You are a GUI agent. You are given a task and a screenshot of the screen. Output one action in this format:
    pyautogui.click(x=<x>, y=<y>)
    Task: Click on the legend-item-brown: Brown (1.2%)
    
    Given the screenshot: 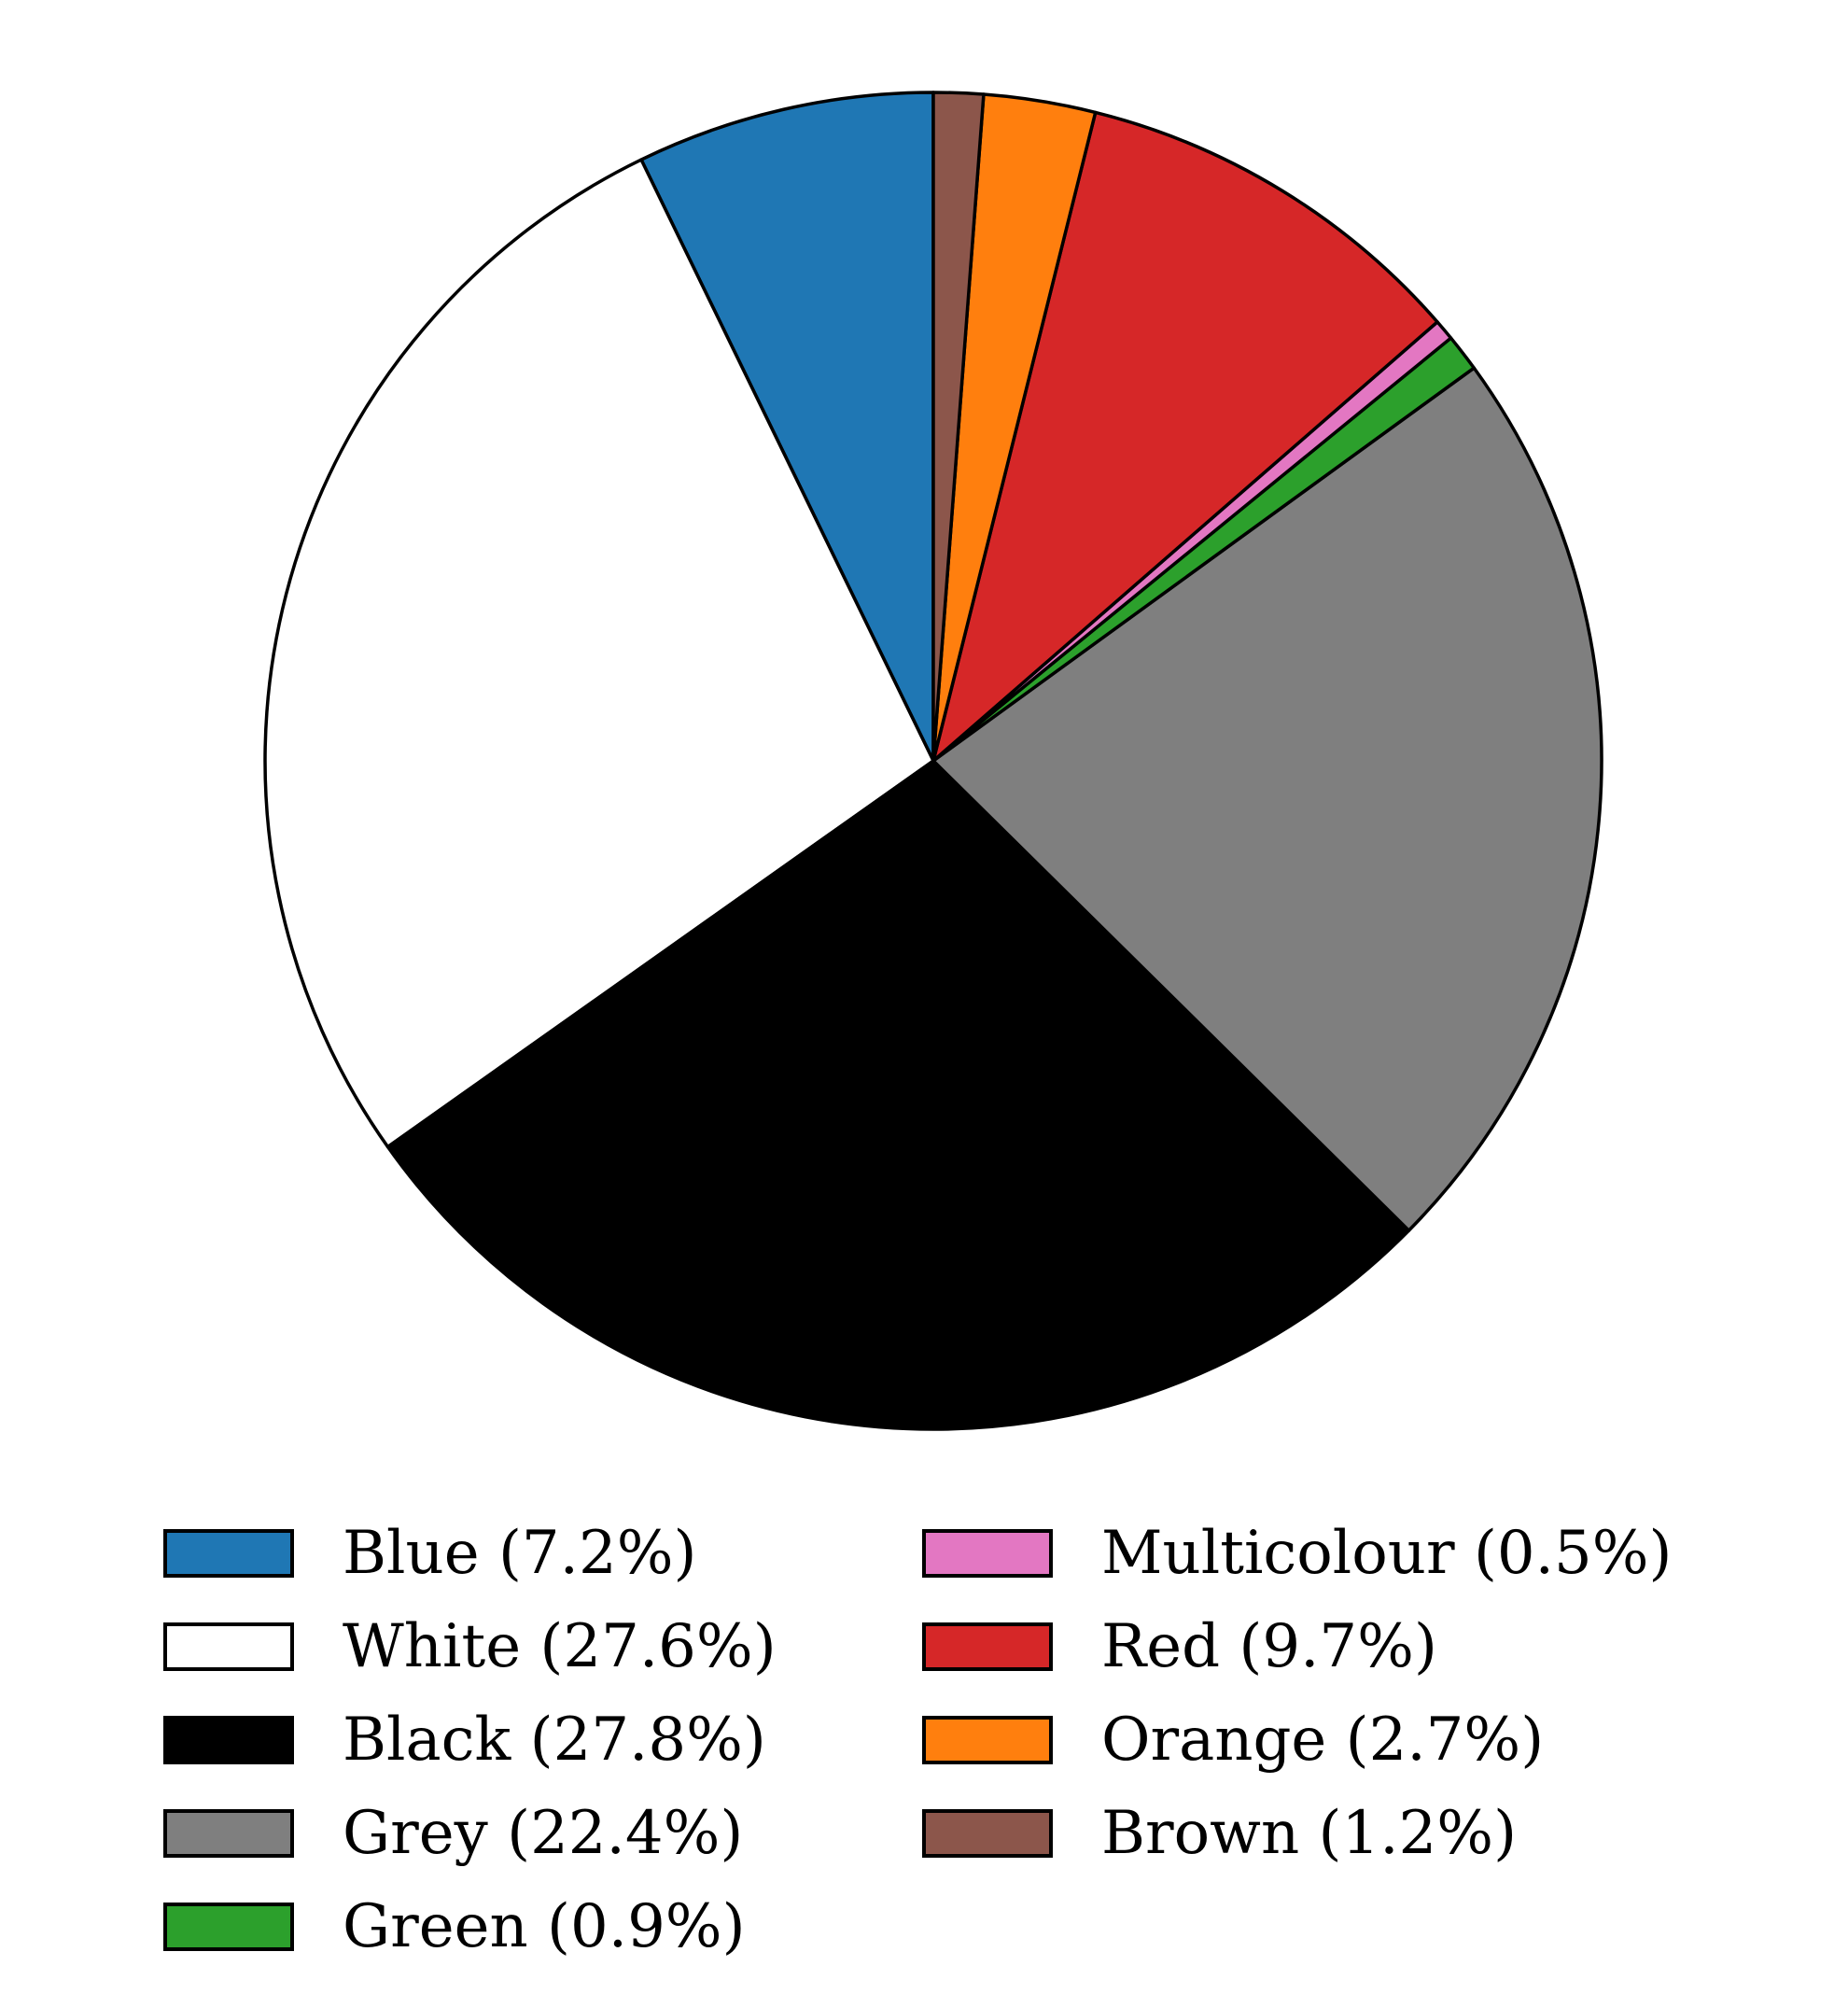 What is the action you would take?
    pyautogui.click(x=1219, y=1834)
    